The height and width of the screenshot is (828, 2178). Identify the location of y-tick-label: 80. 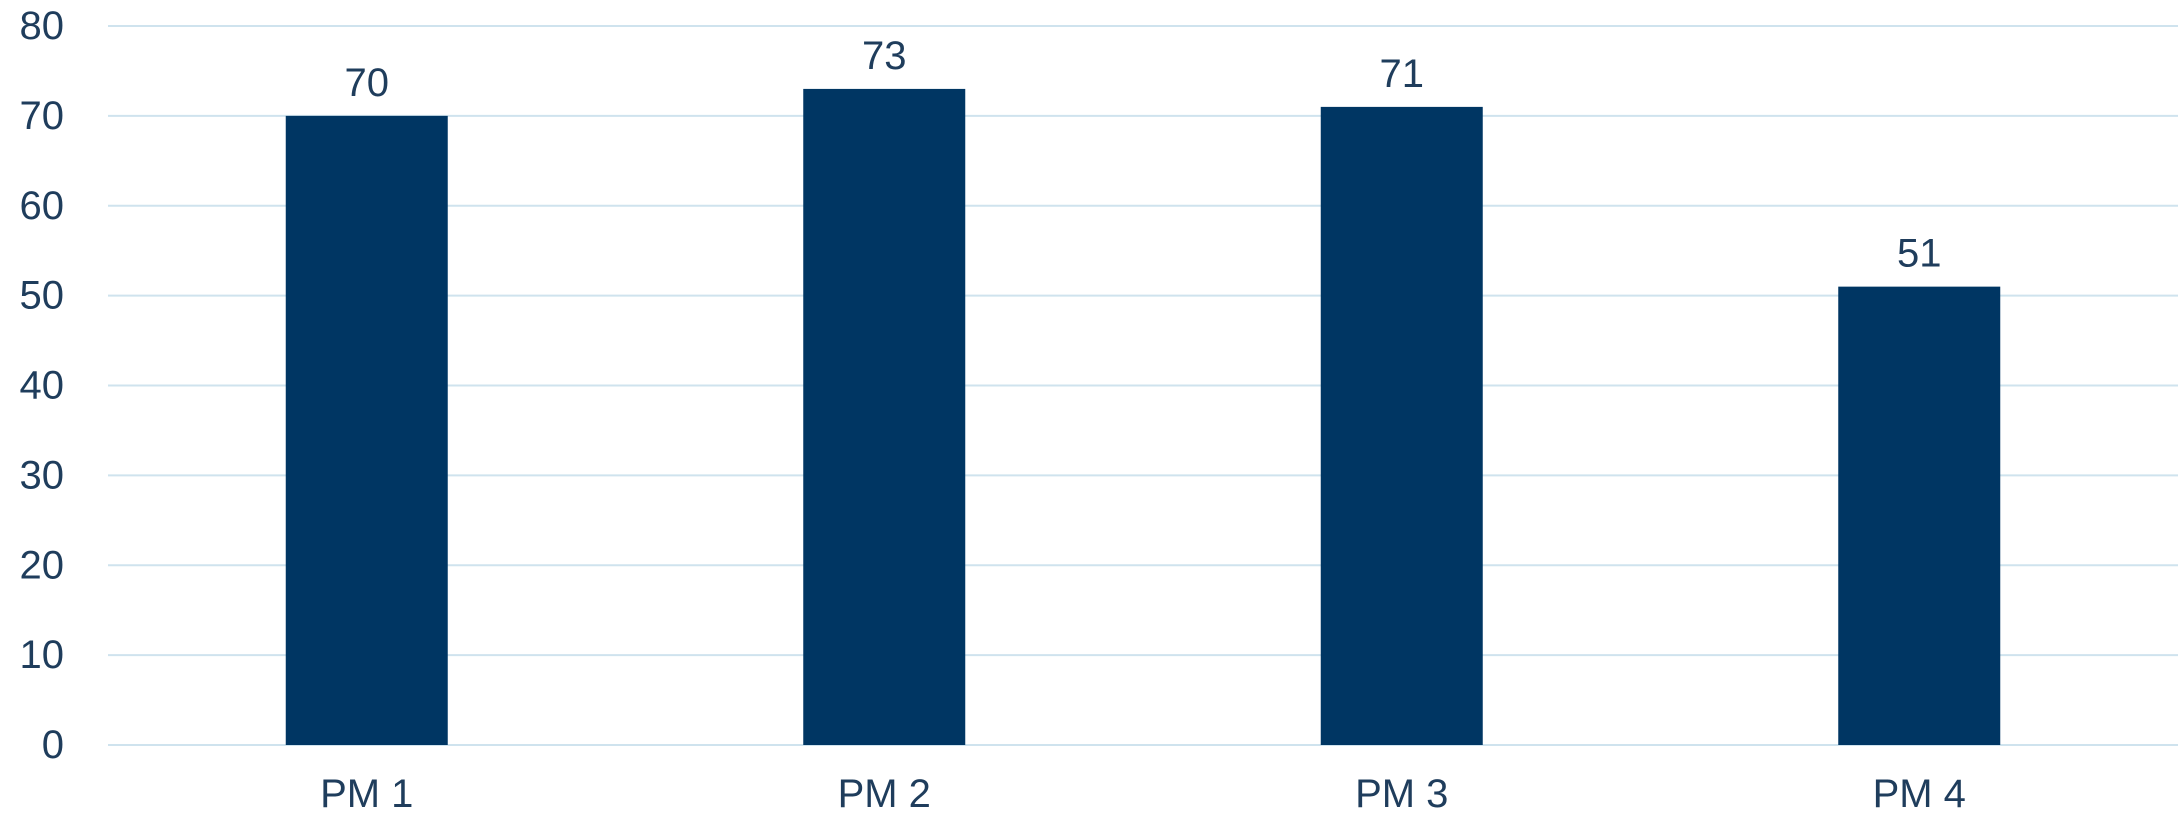
(42, 26).